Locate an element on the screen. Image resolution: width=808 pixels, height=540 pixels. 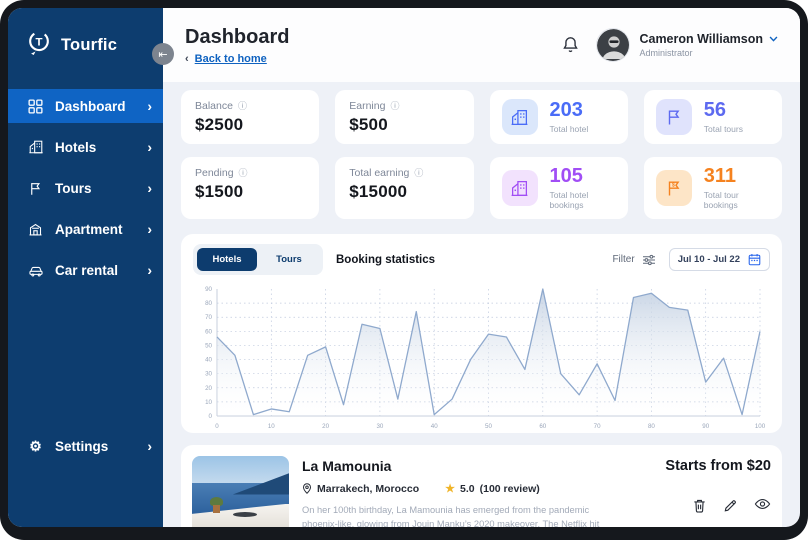
tourfic-logo-icon: T is located at coordinates (39, 45).